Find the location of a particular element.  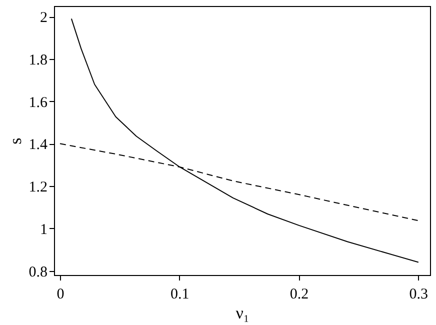

y-tick-label: 1 is located at coordinates (44, 230).